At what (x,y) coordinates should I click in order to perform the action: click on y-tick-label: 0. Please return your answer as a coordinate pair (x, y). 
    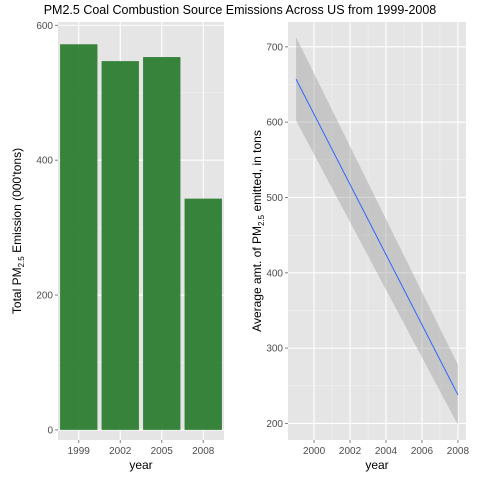
    Looking at the image, I should click on (50, 430).